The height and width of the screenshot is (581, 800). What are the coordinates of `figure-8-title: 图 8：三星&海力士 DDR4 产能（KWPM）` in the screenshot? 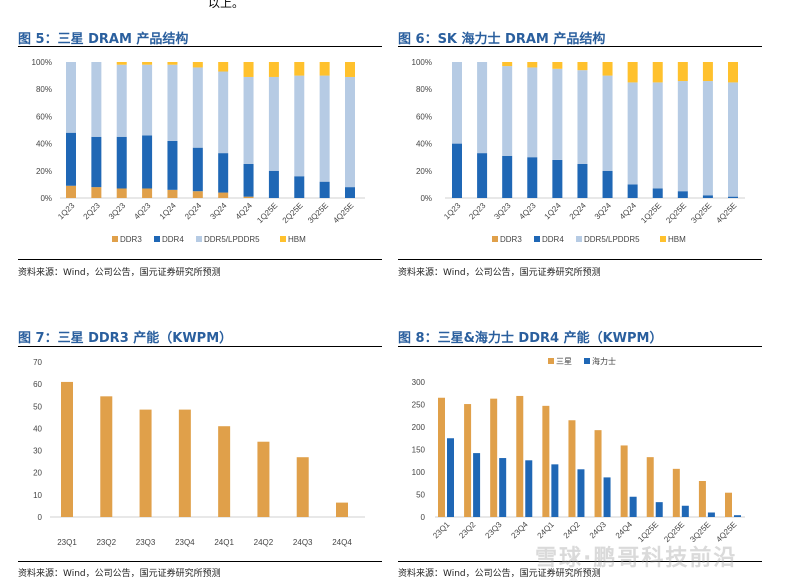 It's located at (530, 338).